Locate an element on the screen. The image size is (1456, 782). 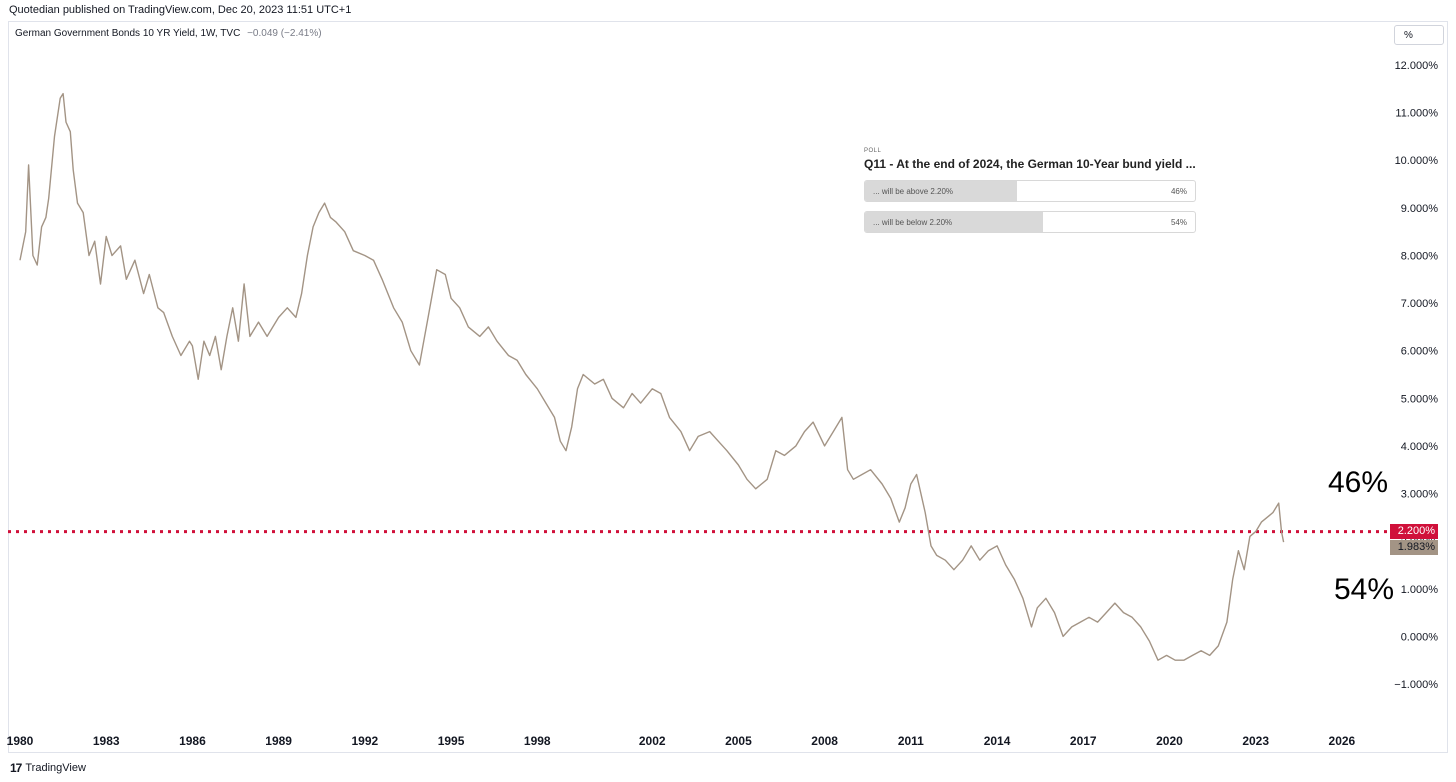
last-price-tag: 1.983% is located at coordinates (1414, 547).